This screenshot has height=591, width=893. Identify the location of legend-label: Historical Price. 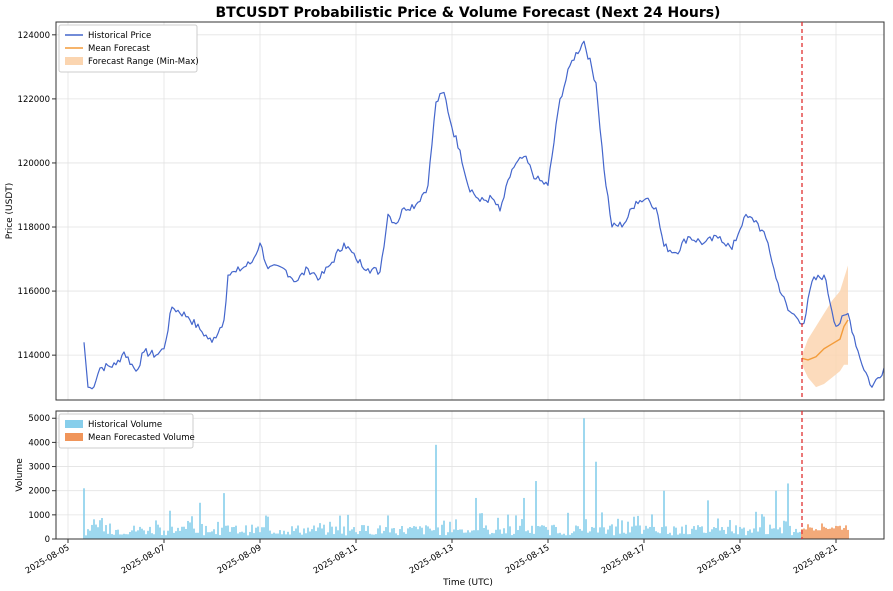
(119, 36).